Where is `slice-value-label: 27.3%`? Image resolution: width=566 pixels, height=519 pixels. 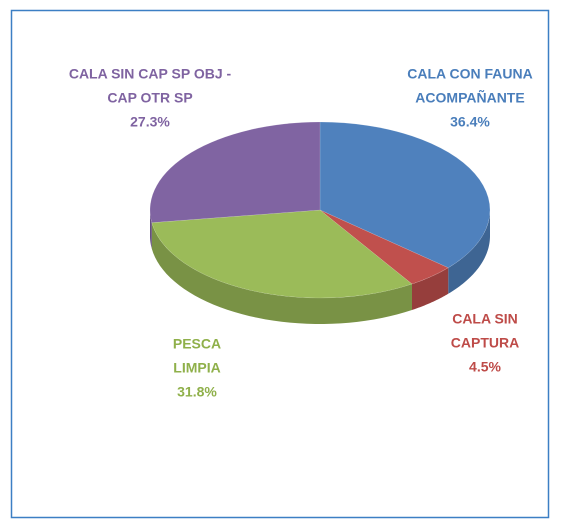 slice-value-label: 27.3% is located at coordinates (150, 122).